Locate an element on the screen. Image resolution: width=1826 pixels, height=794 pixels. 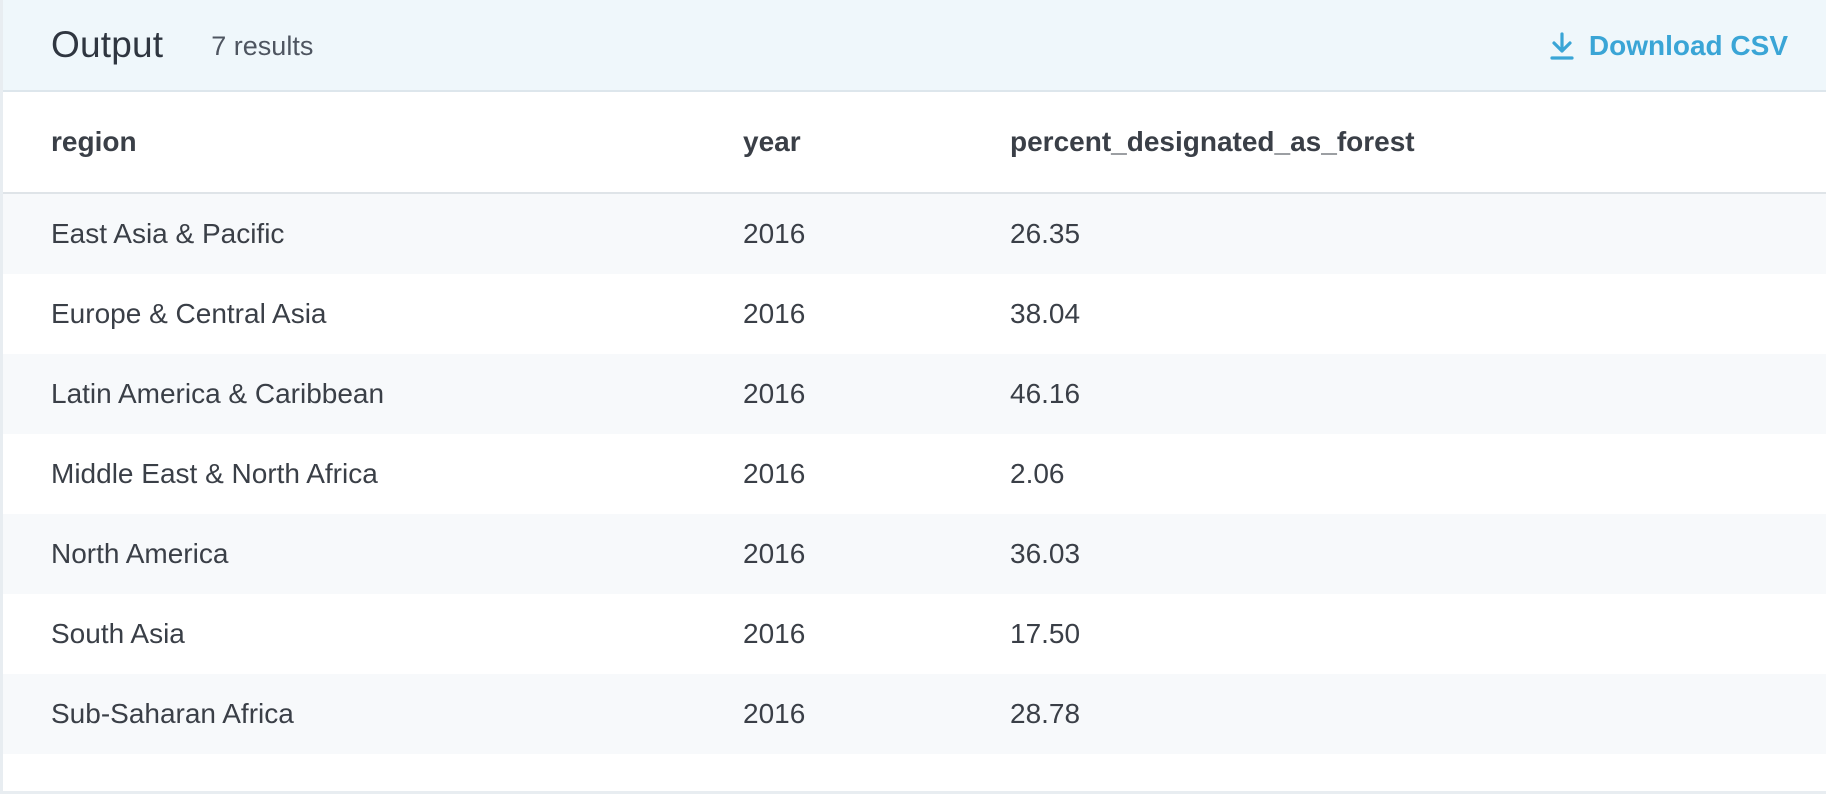
cell-region: East Asia & Pacific is located at coordinates (373, 233).